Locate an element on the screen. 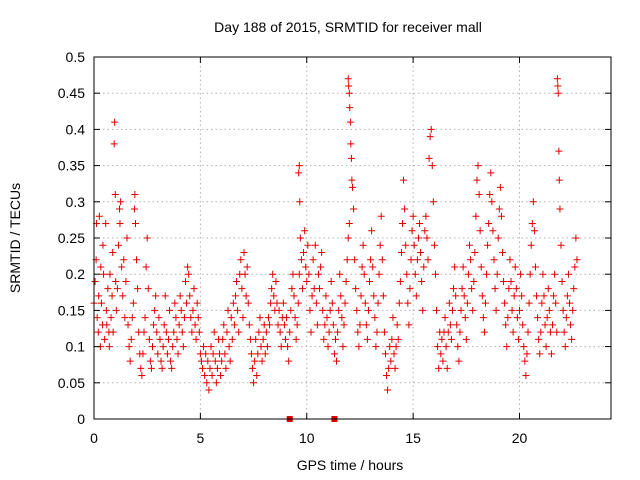 The image size is (640, 480). y-tick-label: 0.45 is located at coordinates (71, 93).